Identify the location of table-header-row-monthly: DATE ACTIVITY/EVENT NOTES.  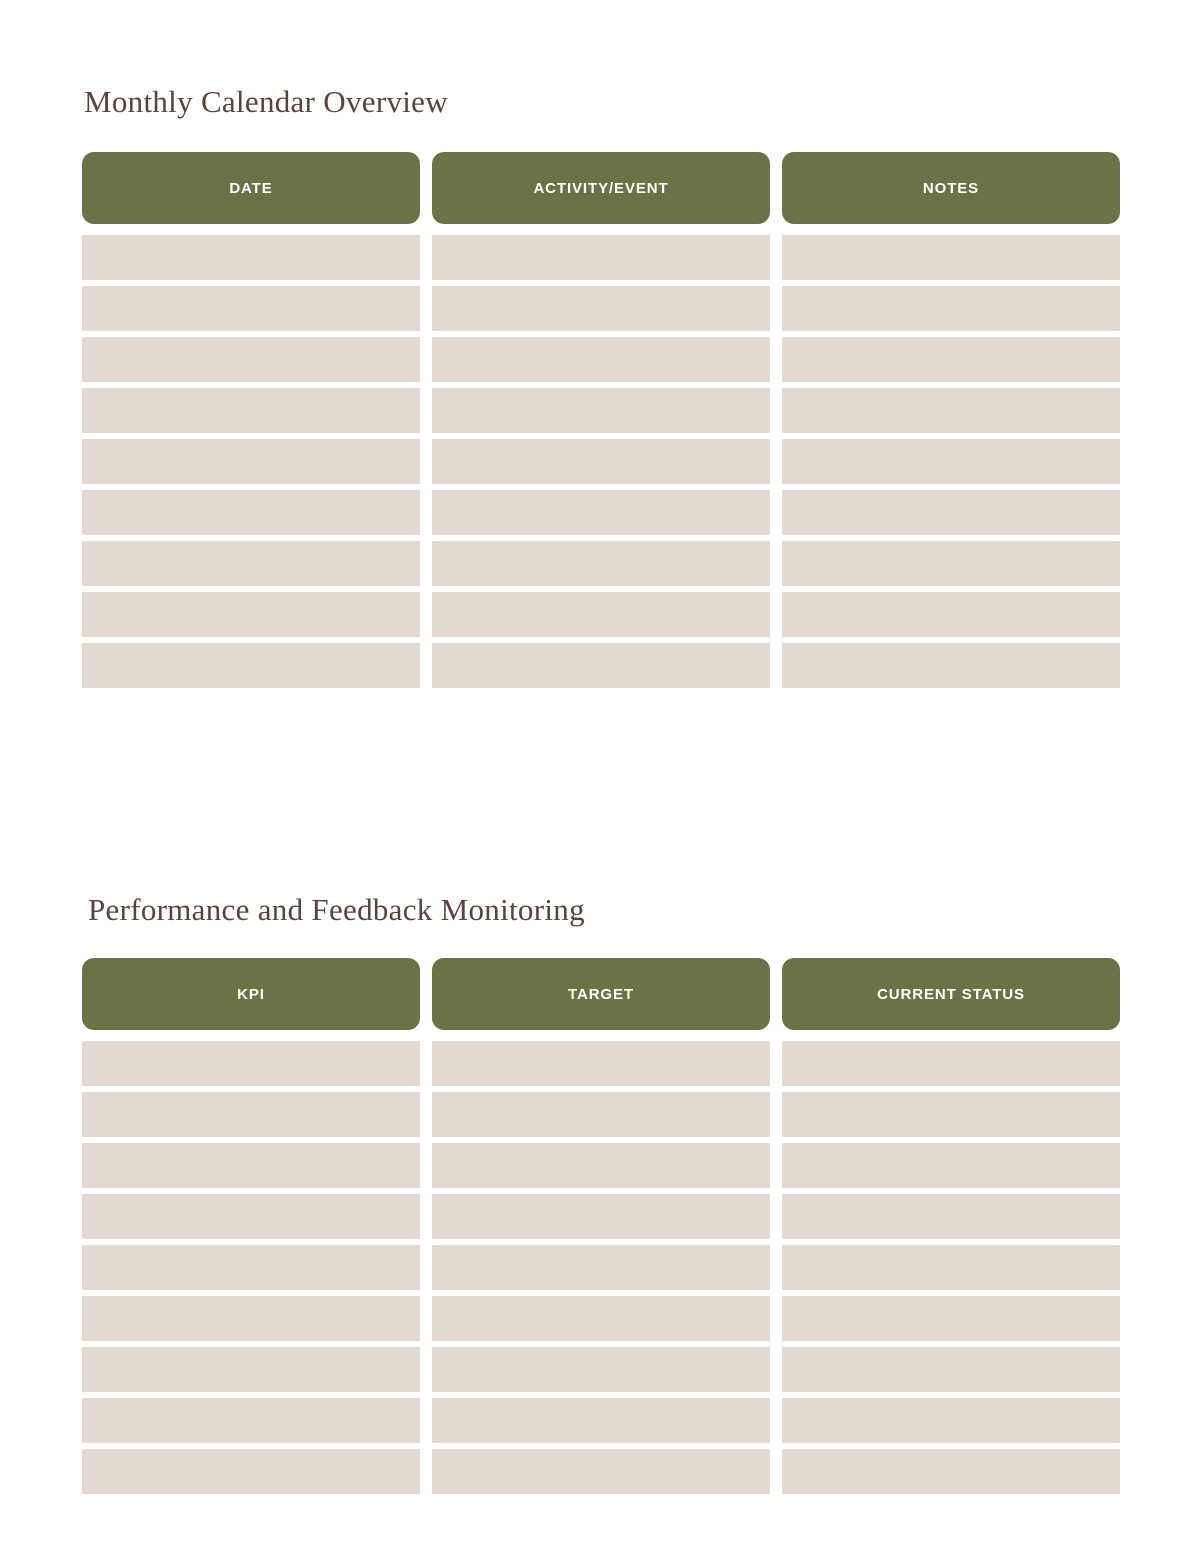
(601, 188).